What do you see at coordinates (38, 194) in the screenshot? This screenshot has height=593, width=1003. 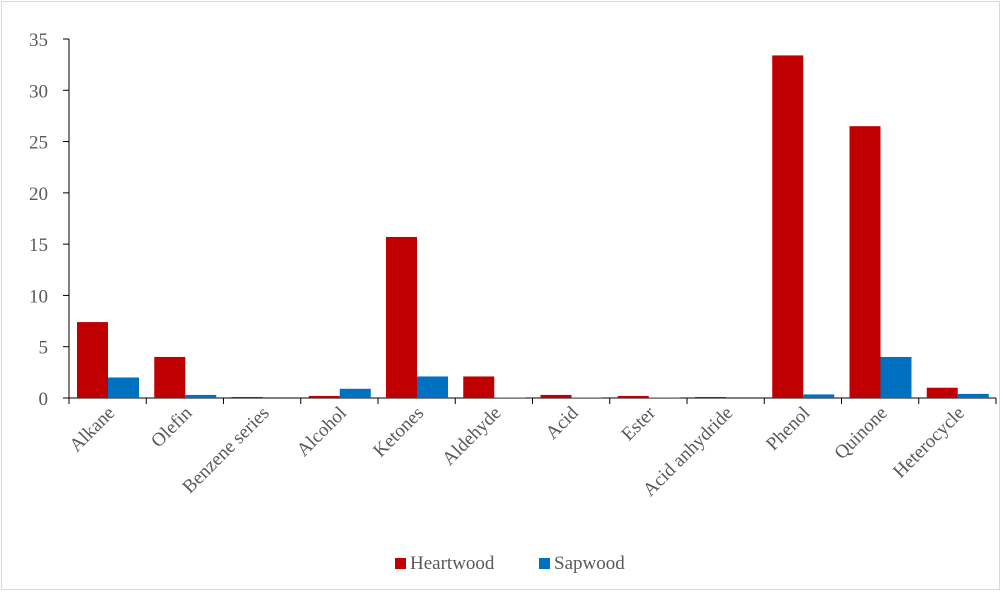 I see `y-tick-label: 20` at bounding box center [38, 194].